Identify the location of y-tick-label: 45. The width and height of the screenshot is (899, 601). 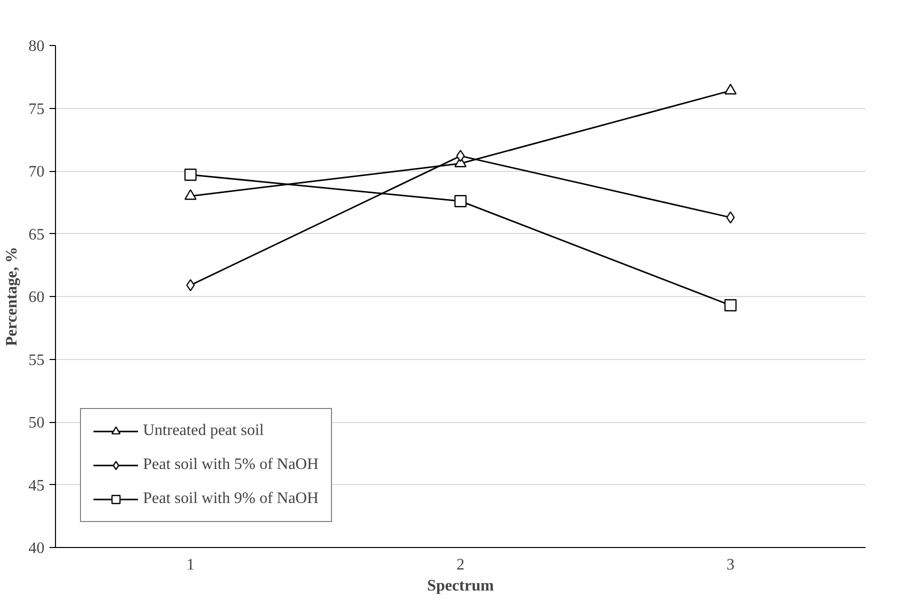
(36, 485).